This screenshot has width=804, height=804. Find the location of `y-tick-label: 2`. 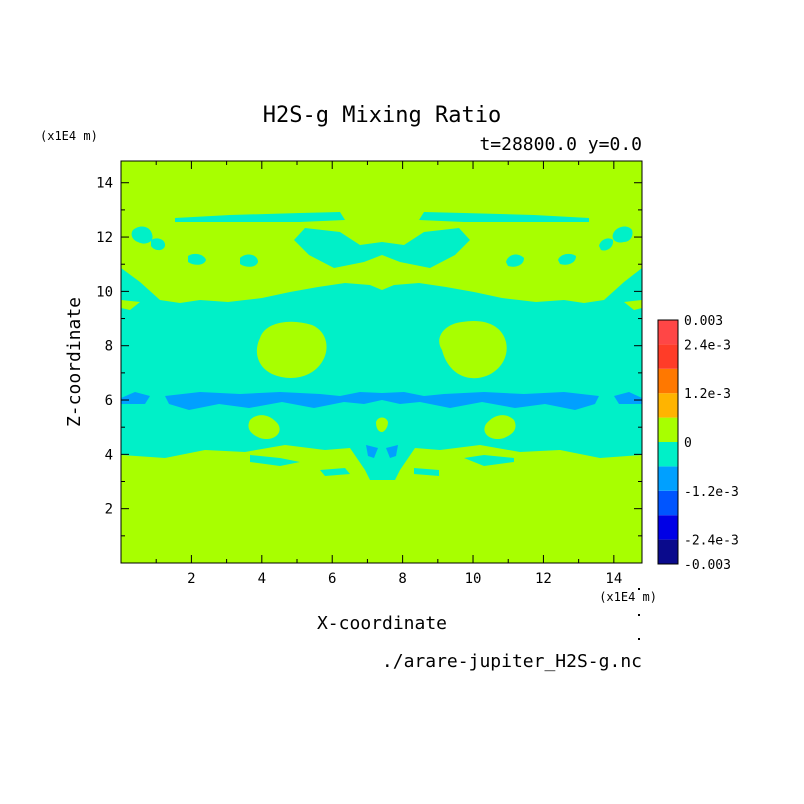

y-tick-label: 2 is located at coordinates (109, 510).